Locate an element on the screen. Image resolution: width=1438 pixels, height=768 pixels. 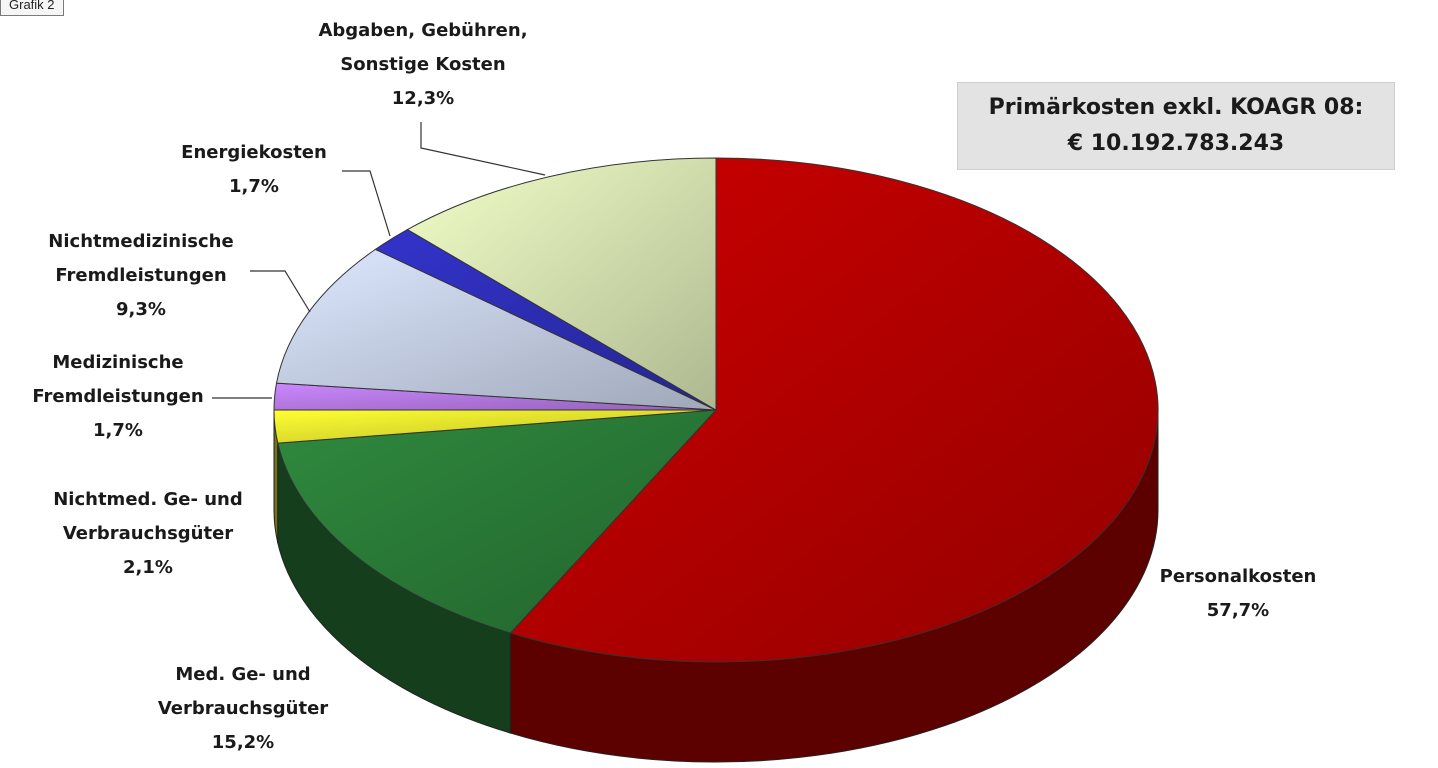
slice-value-label-6: 12,3% is located at coordinates (423, 98).